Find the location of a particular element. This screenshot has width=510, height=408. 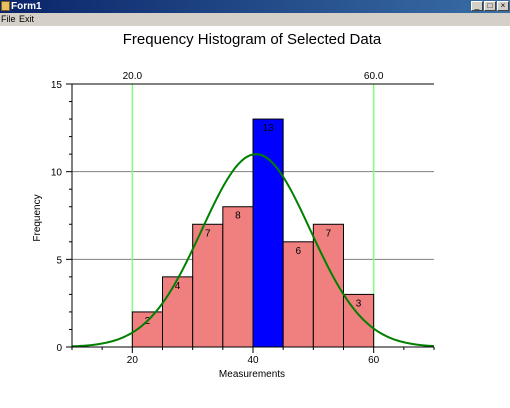

y-axis-label: Frequency is located at coordinates (37, 217).